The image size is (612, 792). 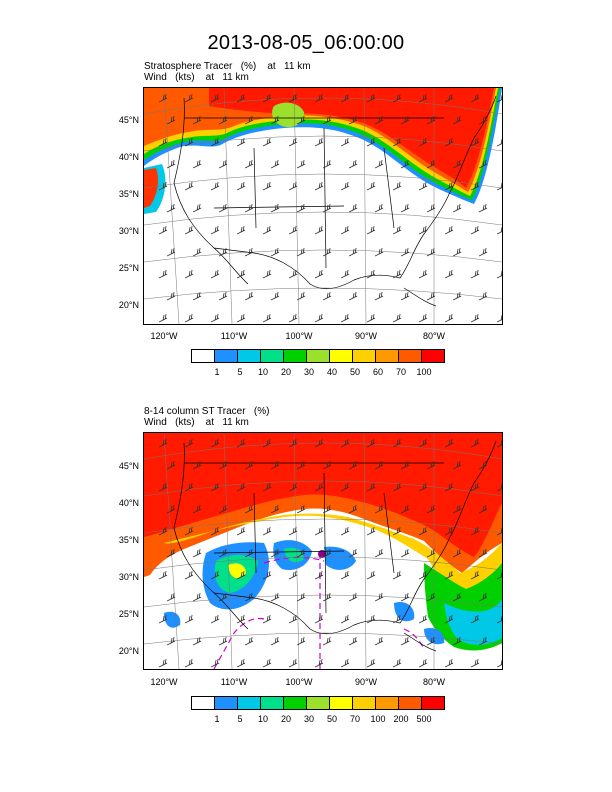 What do you see at coordinates (400, 372) in the screenshot?
I see `panel1-colorbar-label: 70` at bounding box center [400, 372].